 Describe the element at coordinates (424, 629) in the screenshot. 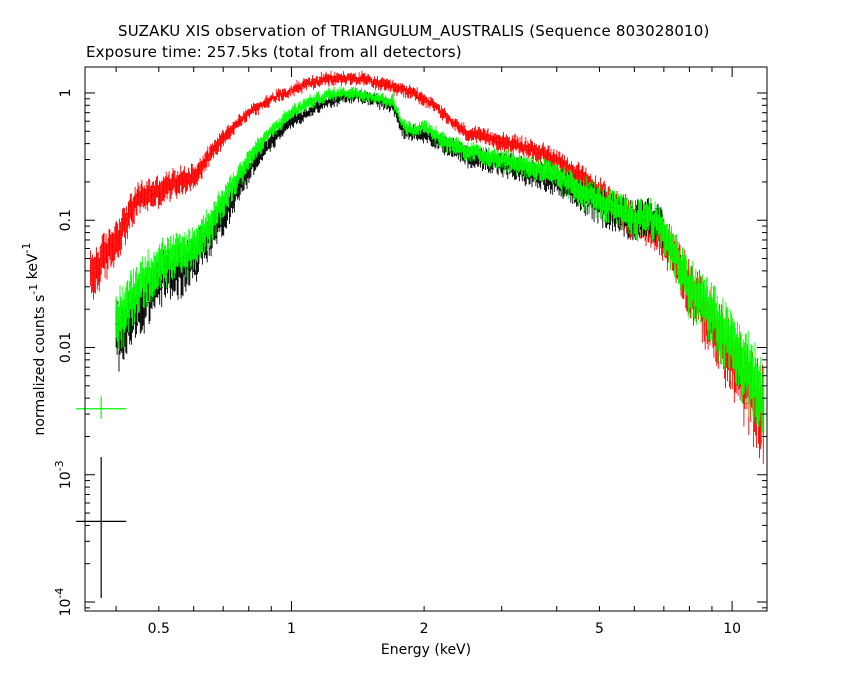

I see `x-tick-label: 2` at that location.